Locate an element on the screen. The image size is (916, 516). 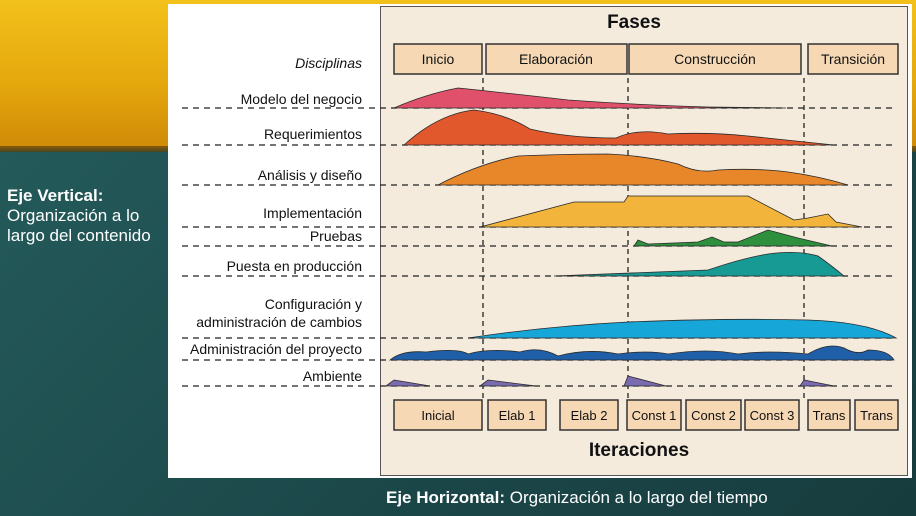
curve-administracion is located at coordinates (641, 353).